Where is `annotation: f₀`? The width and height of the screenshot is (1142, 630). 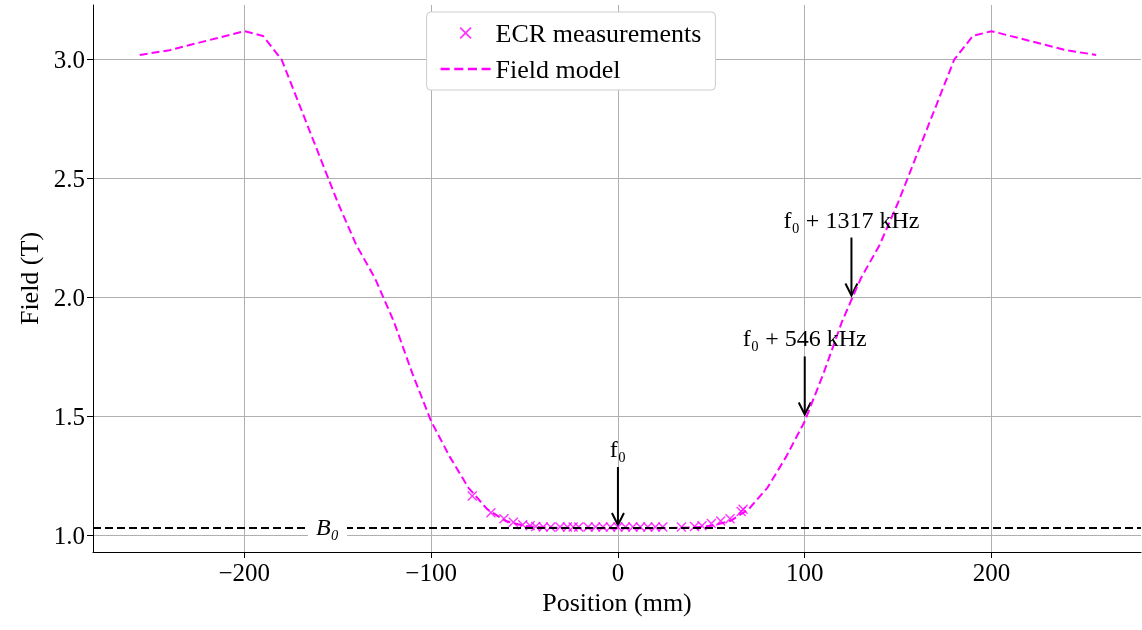
annotation: f₀ is located at coordinates (618, 449).